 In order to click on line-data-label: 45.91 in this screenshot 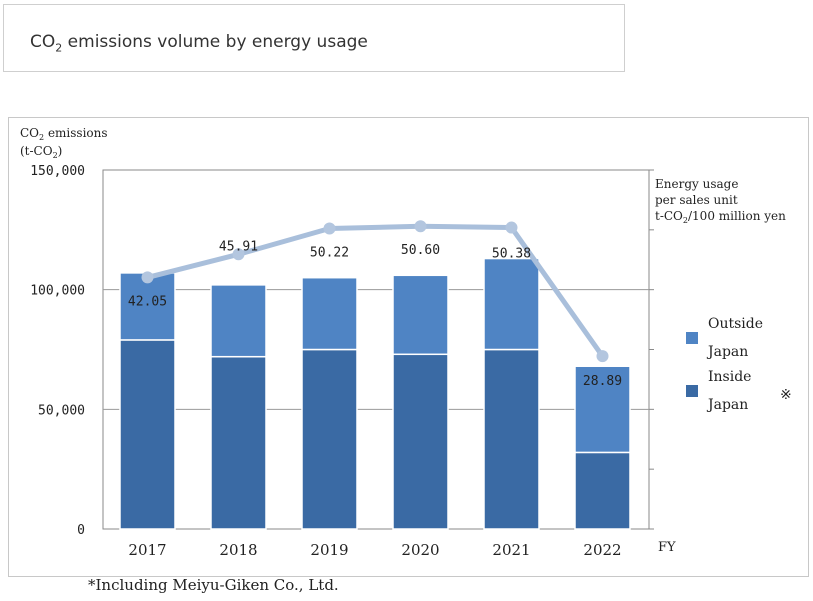, I will do `click(238, 246)`.